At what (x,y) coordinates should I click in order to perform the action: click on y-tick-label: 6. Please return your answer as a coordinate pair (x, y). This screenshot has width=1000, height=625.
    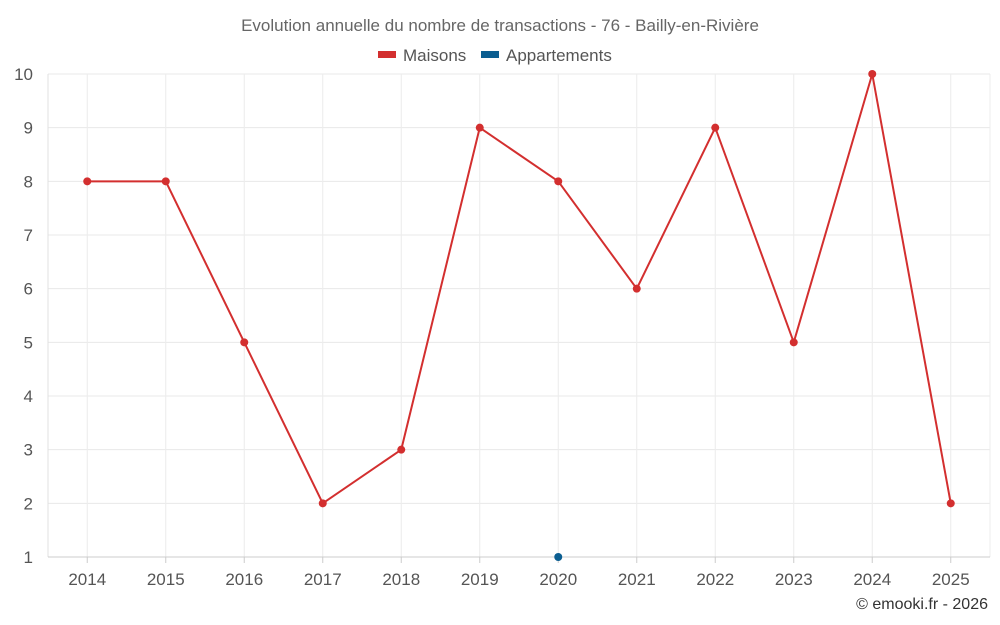
    Looking at the image, I should click on (28, 289).